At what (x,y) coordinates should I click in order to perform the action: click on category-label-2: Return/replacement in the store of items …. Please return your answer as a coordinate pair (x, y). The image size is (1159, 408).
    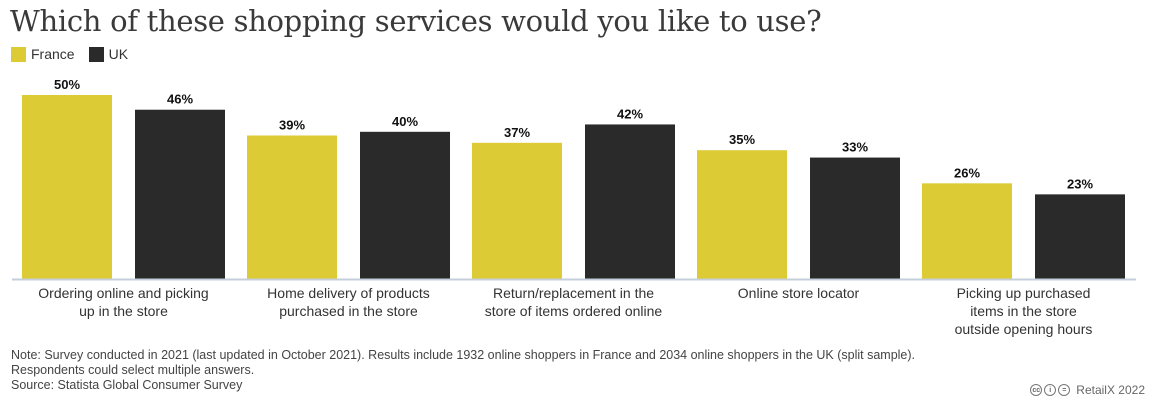
    Looking at the image, I should click on (574, 302).